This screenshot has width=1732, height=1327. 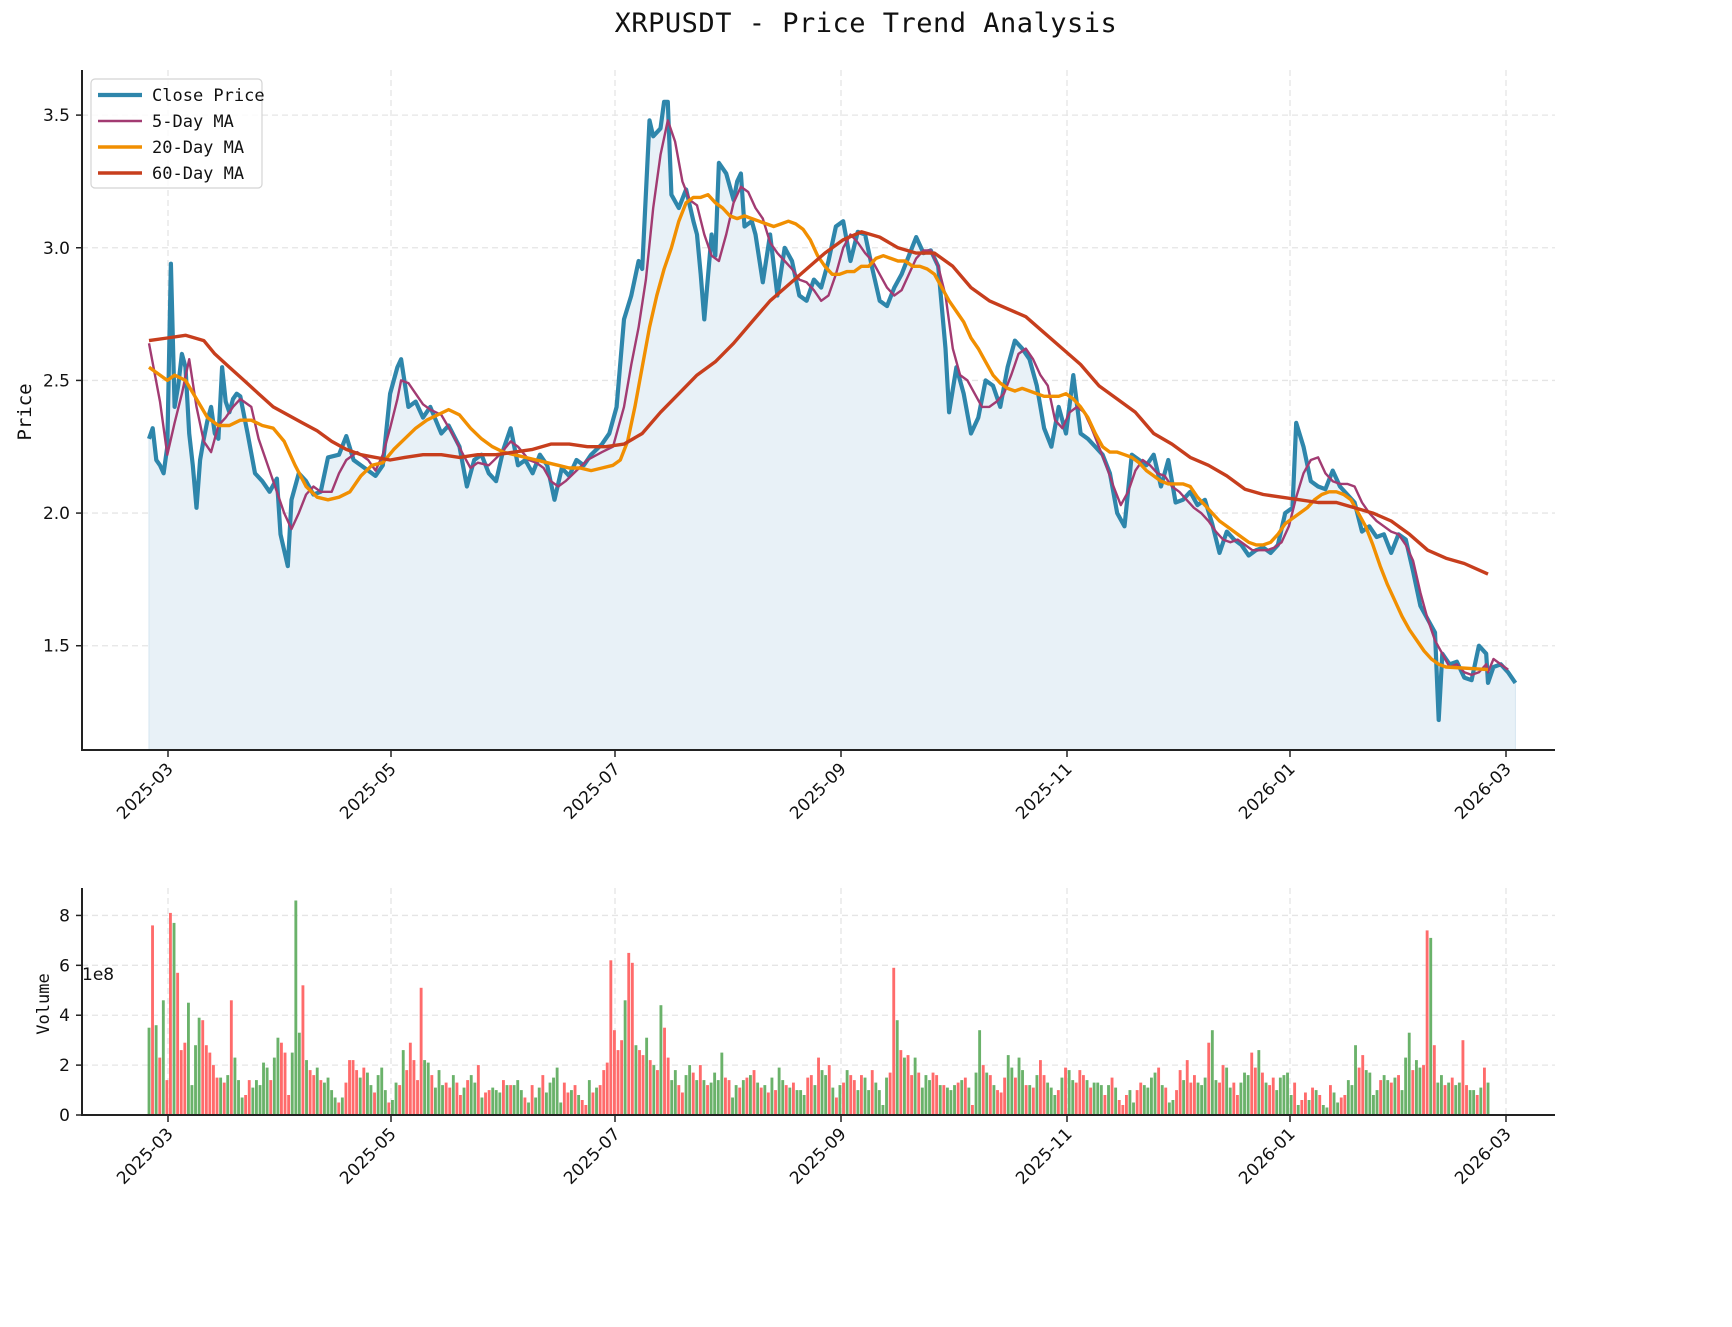 What do you see at coordinates (592, 791) in the screenshot?
I see `x-tick-label: 2025-07` at bounding box center [592, 791].